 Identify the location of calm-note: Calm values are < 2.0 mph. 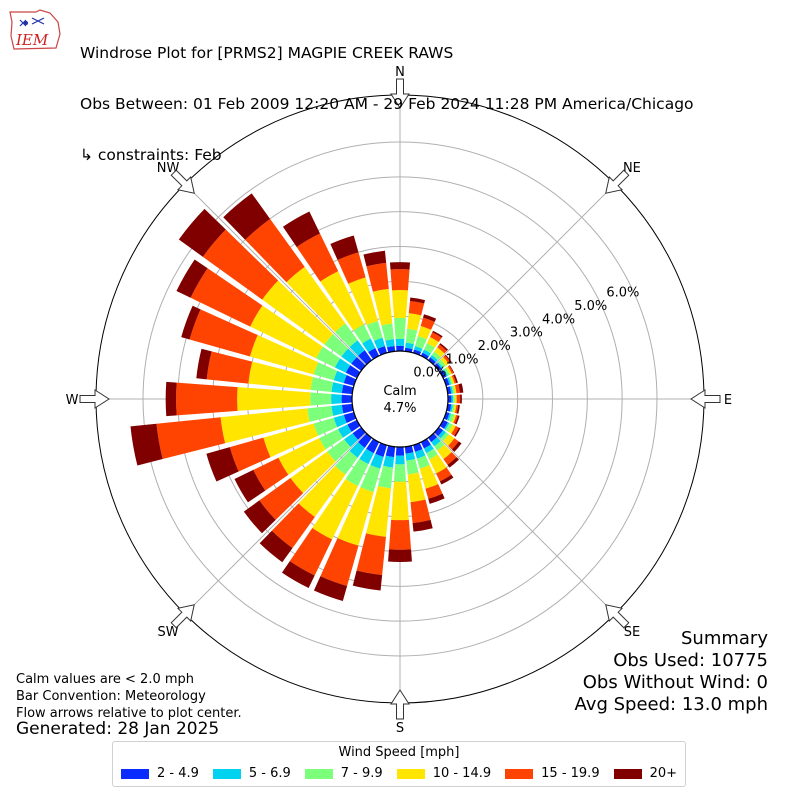
(105, 679).